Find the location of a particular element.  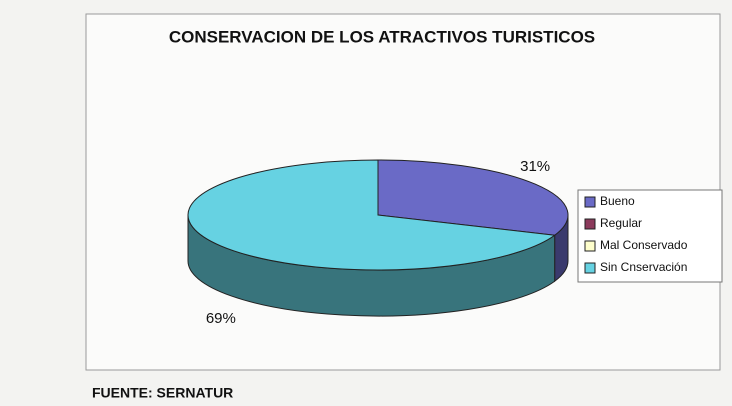

source-note: FUENTE: SERNATUR is located at coordinates (162, 393).